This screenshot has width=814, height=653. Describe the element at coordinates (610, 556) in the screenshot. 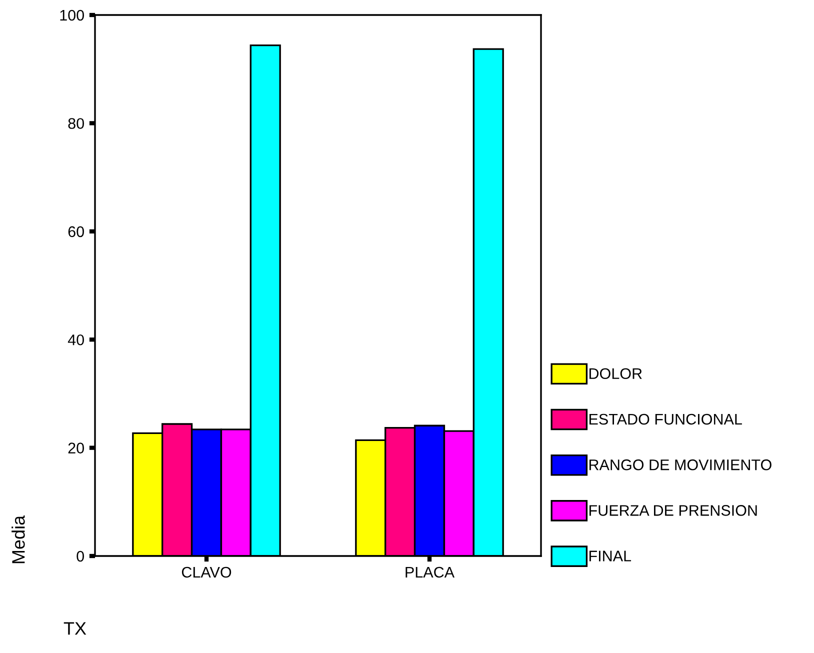

I see `legend-label: FINAL` at that location.